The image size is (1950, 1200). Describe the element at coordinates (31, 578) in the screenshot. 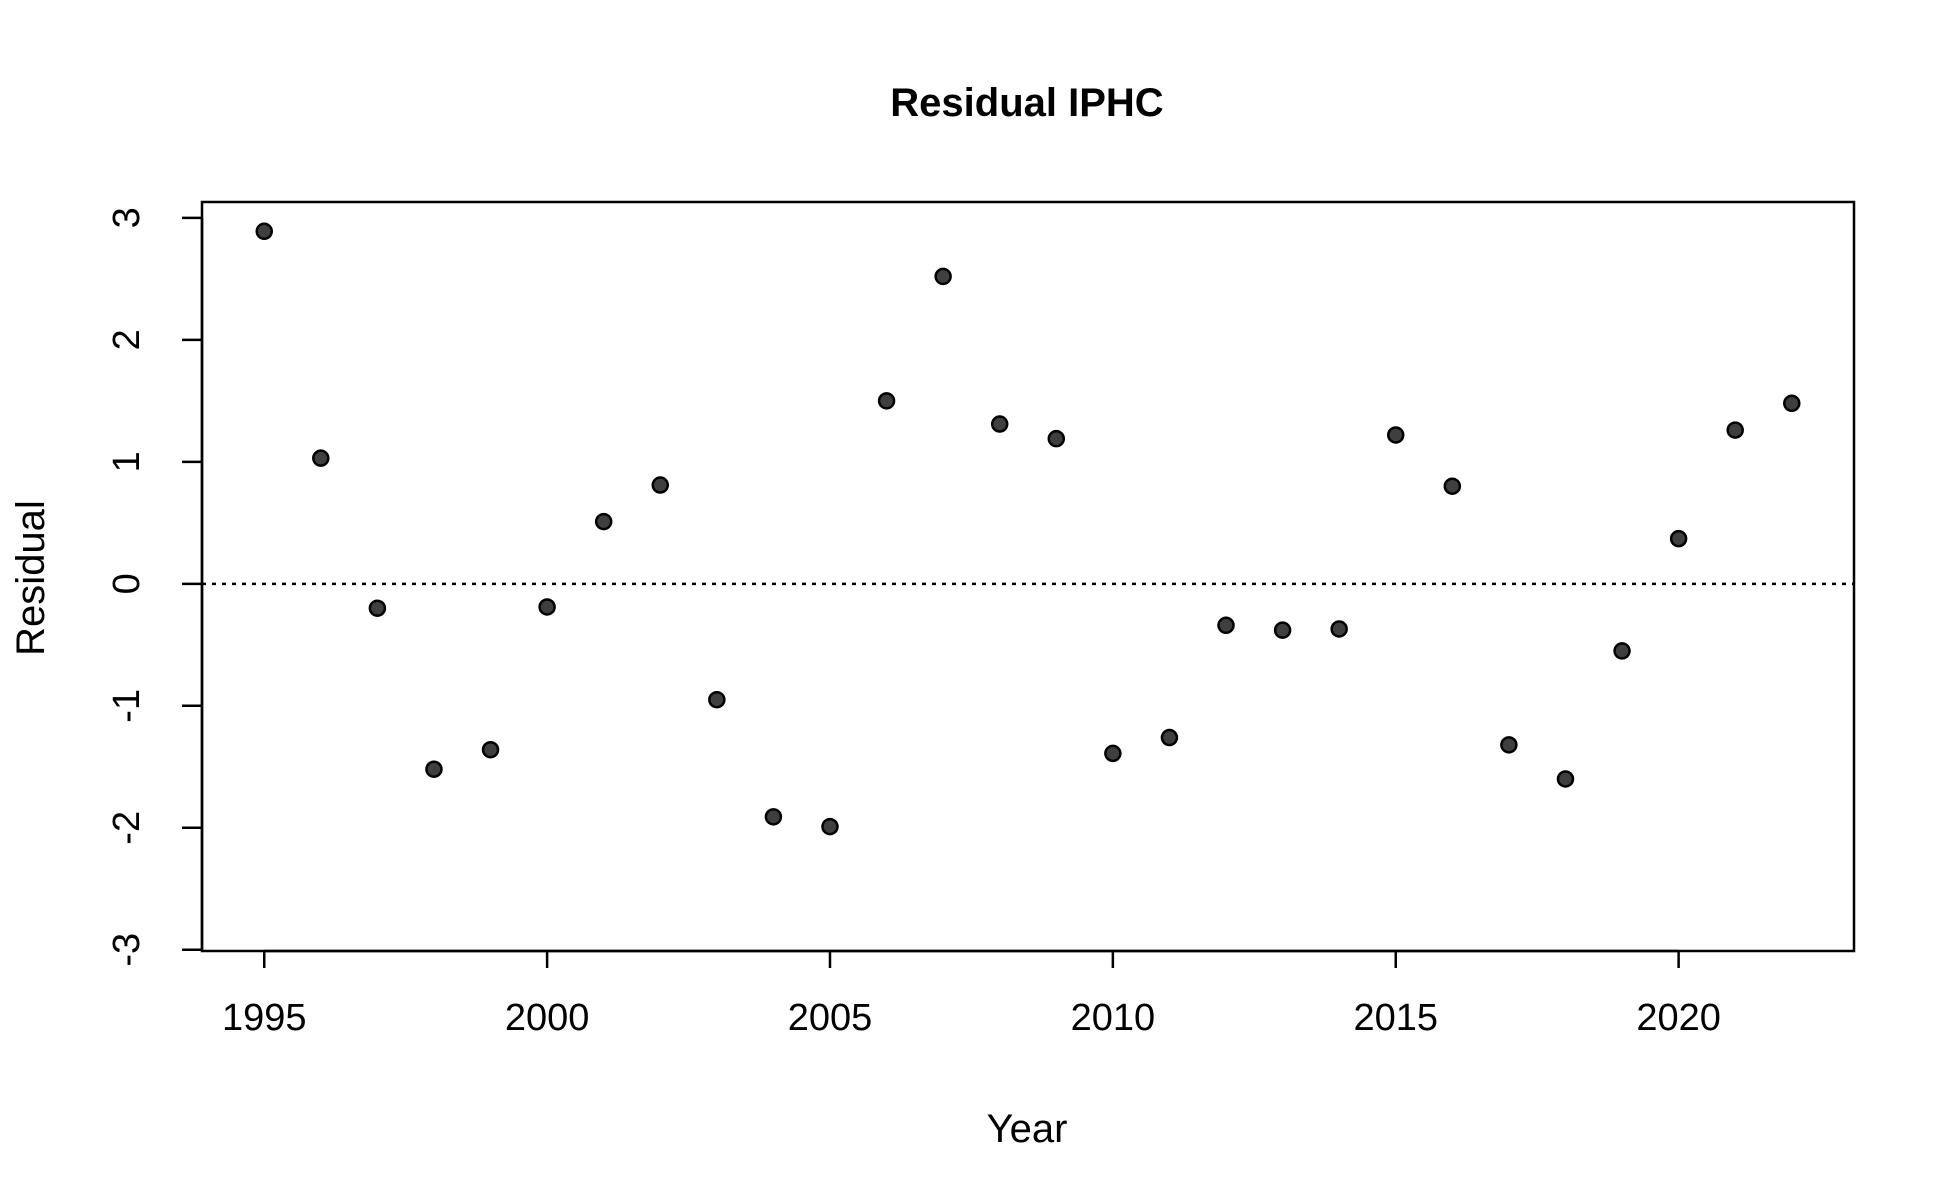

I see `y-axis-label: Residual` at that location.